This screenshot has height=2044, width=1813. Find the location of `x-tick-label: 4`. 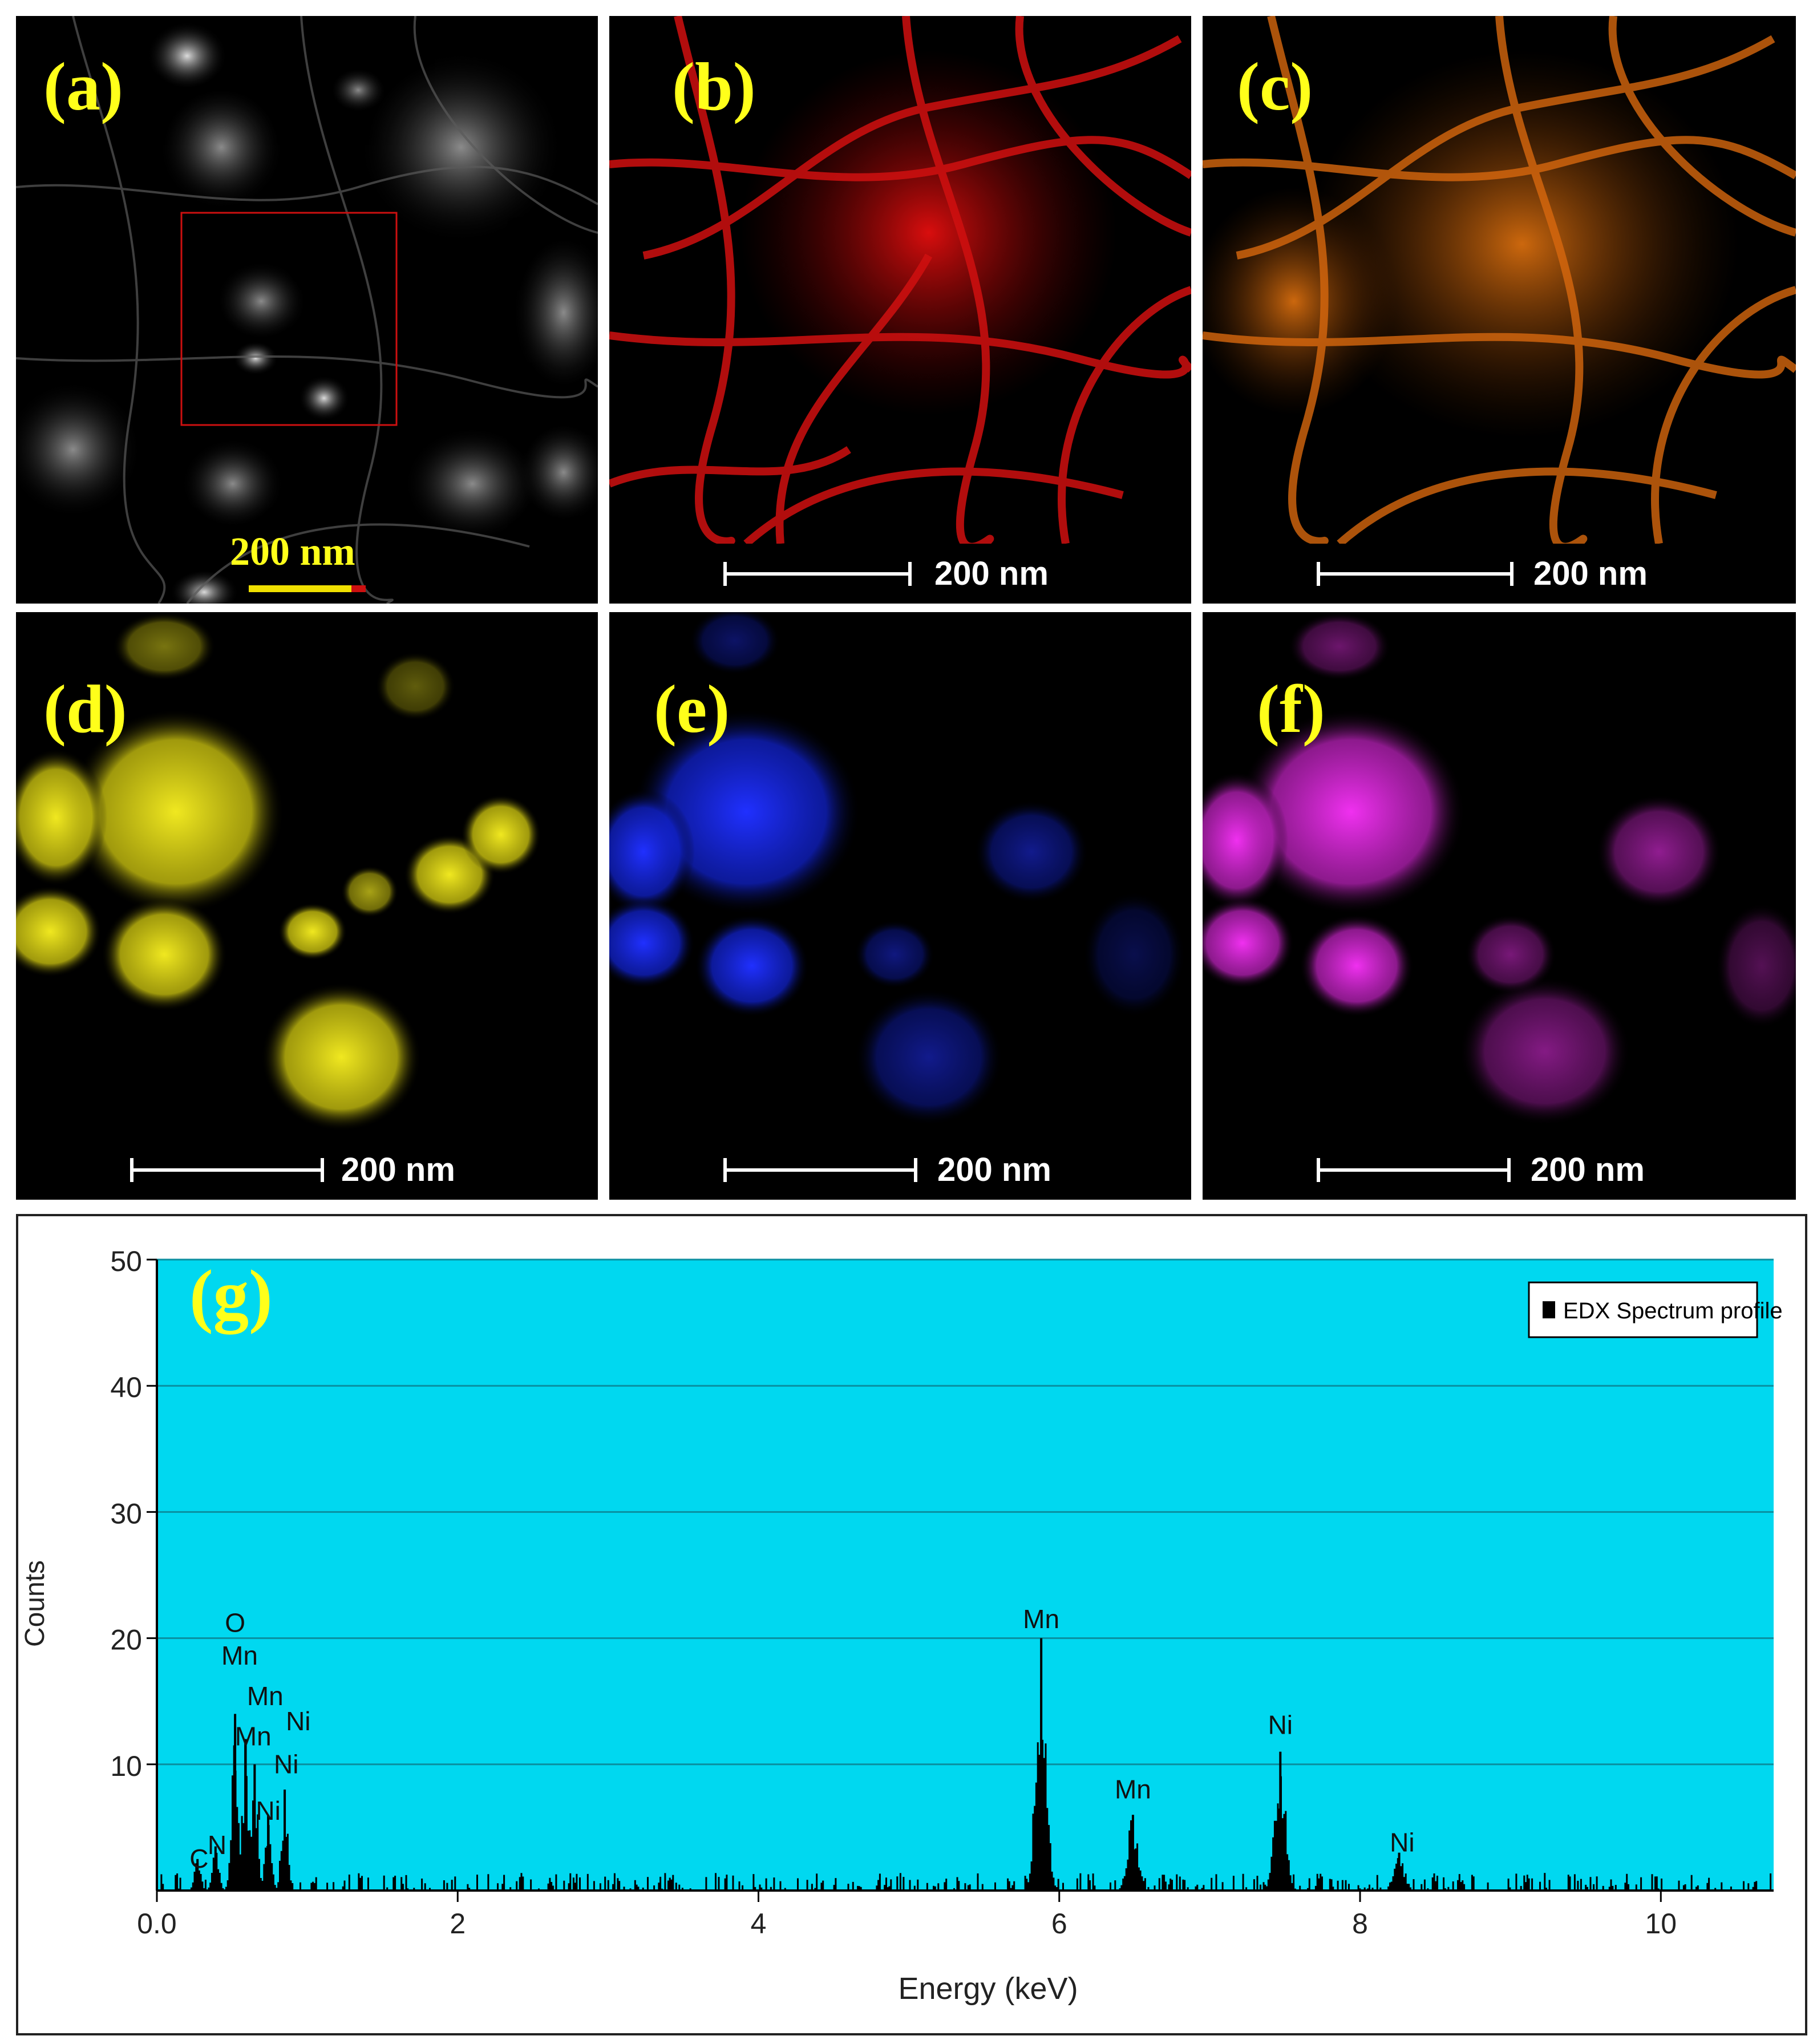

x-tick-label: 4 is located at coordinates (759, 1924).